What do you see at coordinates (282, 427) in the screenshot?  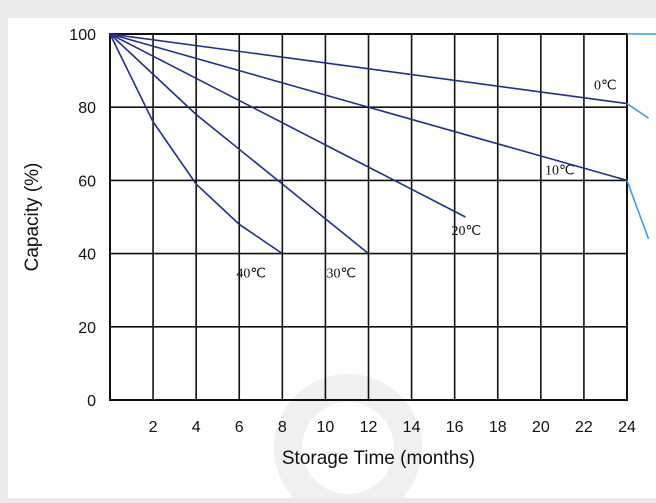 I see `x-tick-label: 8` at bounding box center [282, 427].